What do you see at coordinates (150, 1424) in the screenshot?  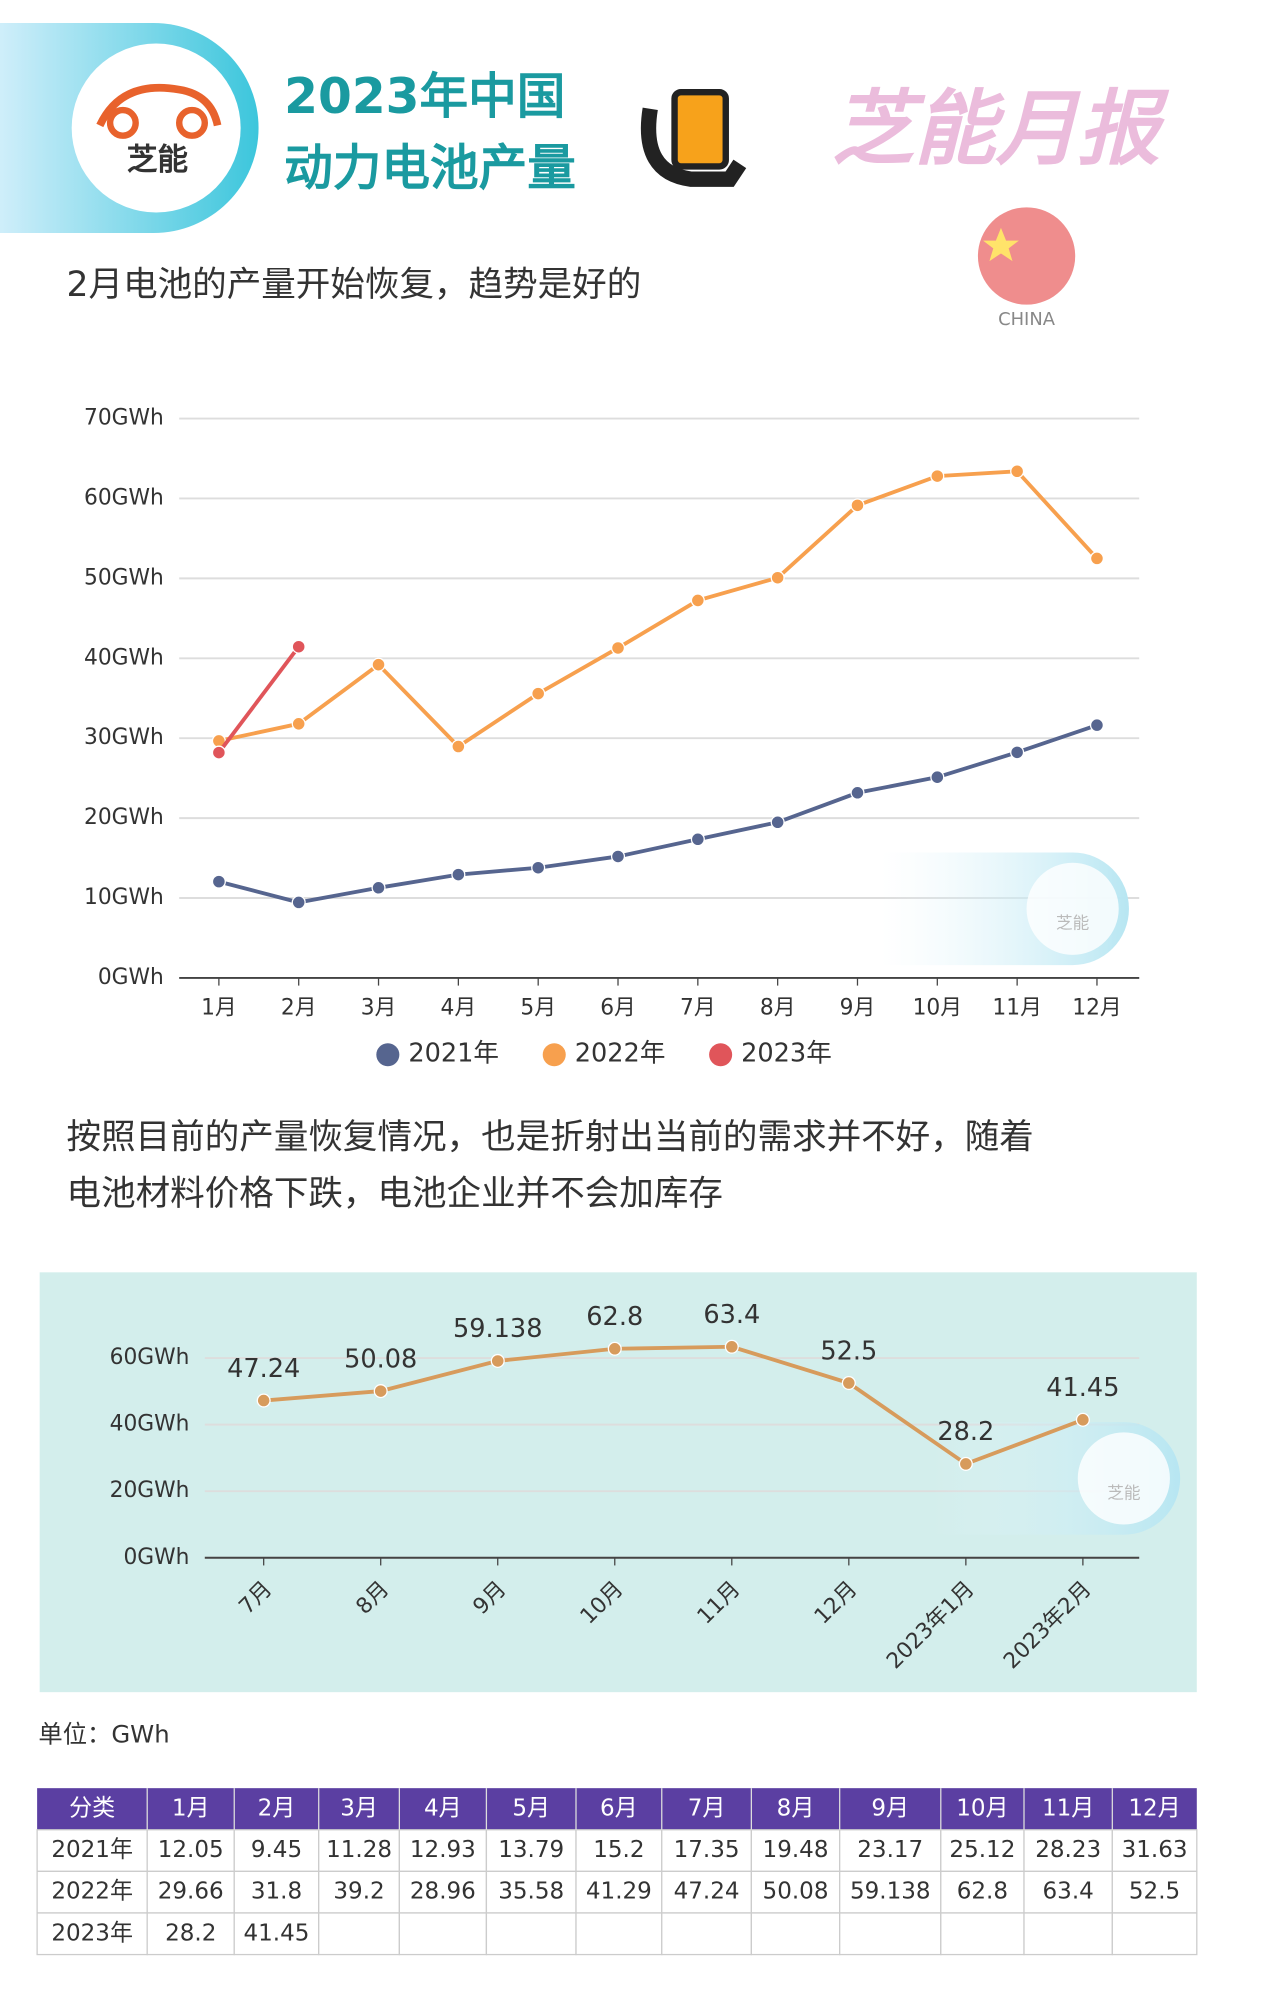 I see `y-tick-label: 40GWh` at bounding box center [150, 1424].